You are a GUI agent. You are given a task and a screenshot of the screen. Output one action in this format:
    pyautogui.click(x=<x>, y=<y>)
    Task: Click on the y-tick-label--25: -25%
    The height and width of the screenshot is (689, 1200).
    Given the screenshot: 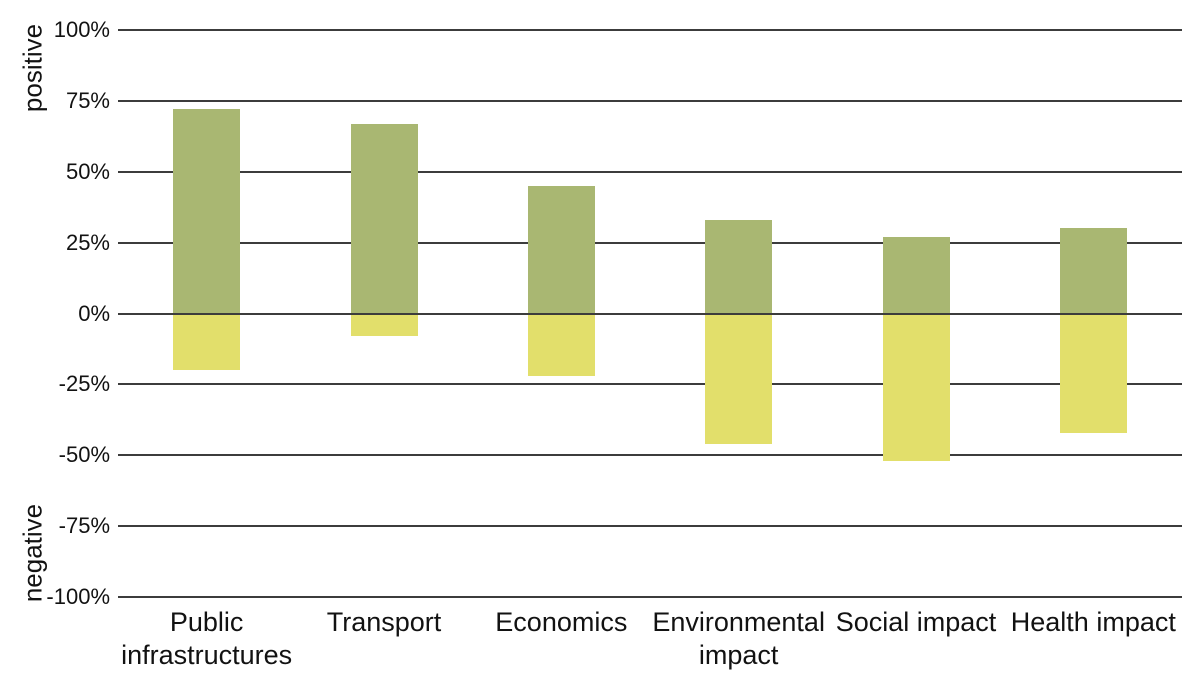 What is the action you would take?
    pyautogui.click(x=84, y=384)
    